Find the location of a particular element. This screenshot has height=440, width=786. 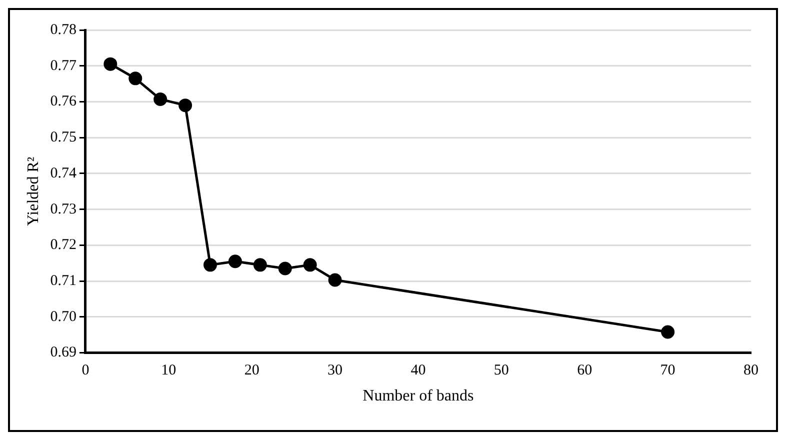

y-tick-label: 0.72 is located at coordinates (63, 245).